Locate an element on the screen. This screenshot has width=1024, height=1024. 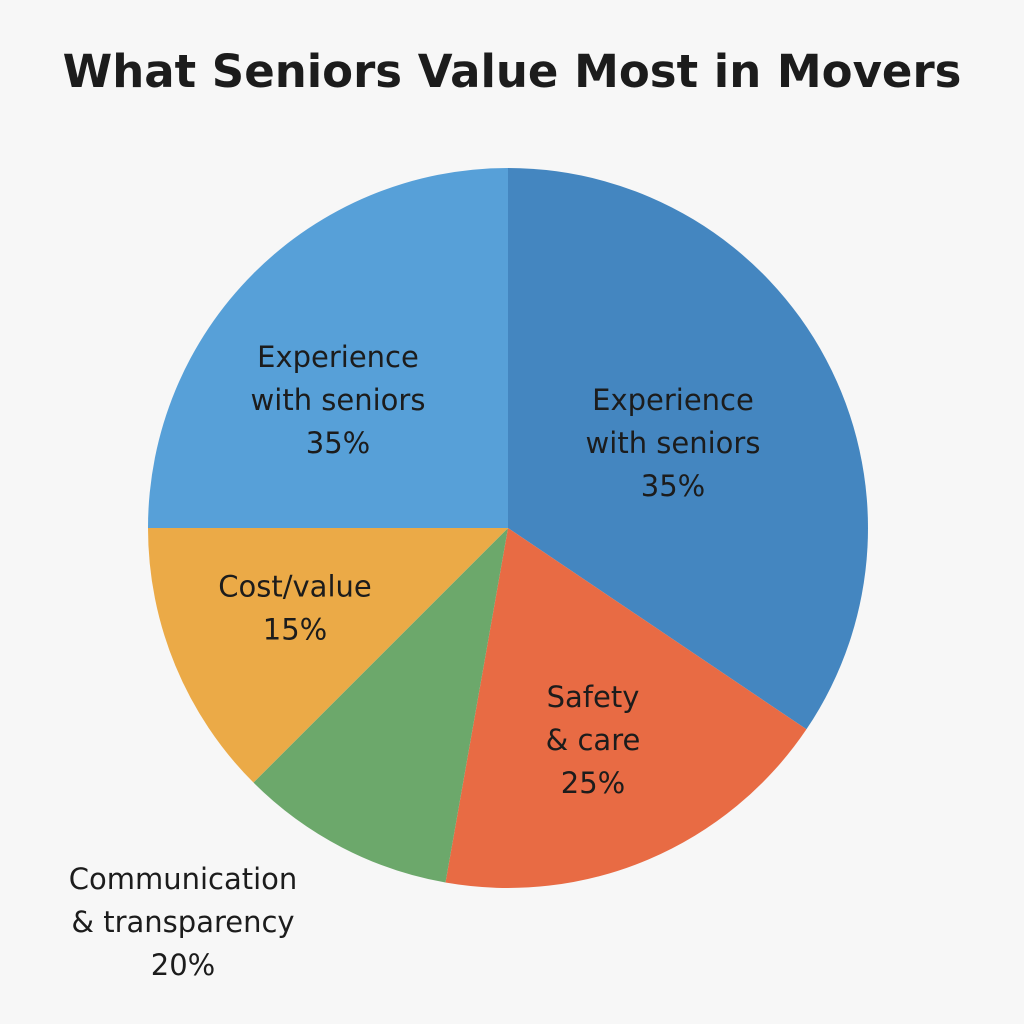
slice-label-line: Communication is located at coordinates (183, 879).